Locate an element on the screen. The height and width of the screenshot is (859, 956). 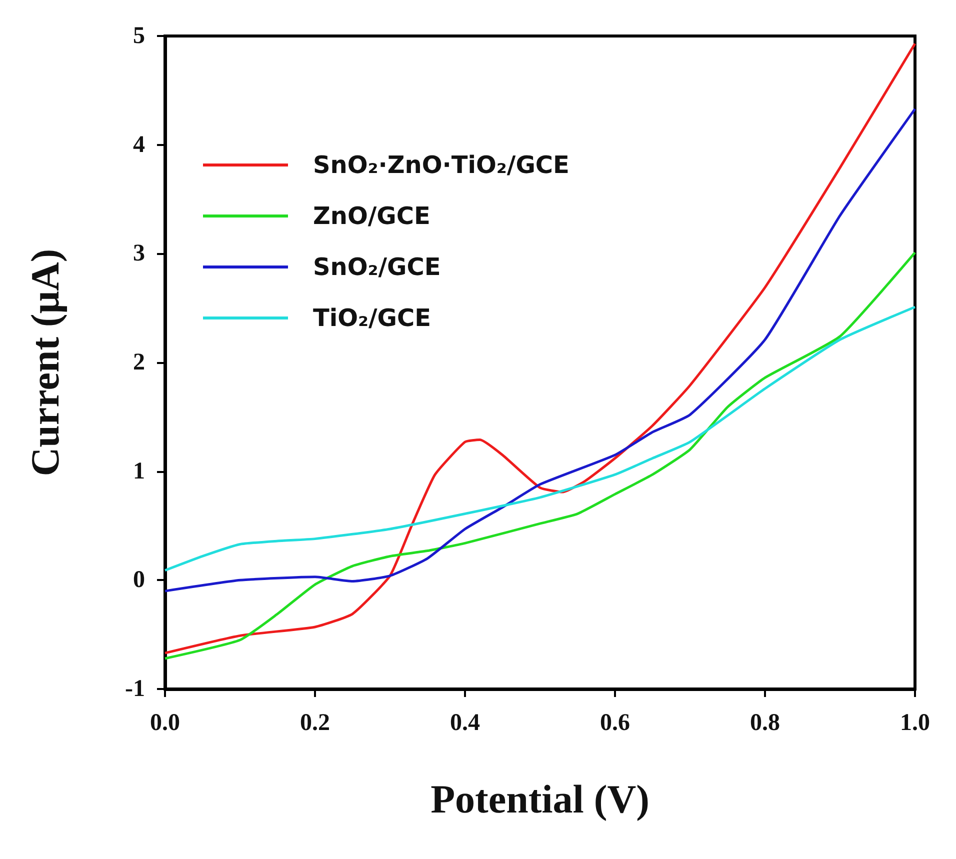
legend-label: ZnO/GCE is located at coordinates (371, 216).